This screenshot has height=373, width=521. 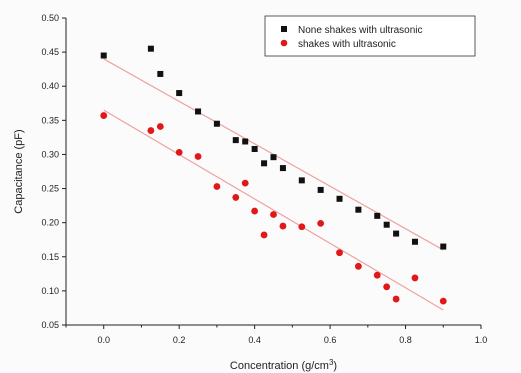 I want to click on x-tick-label: 0.0, so click(x=103, y=340).